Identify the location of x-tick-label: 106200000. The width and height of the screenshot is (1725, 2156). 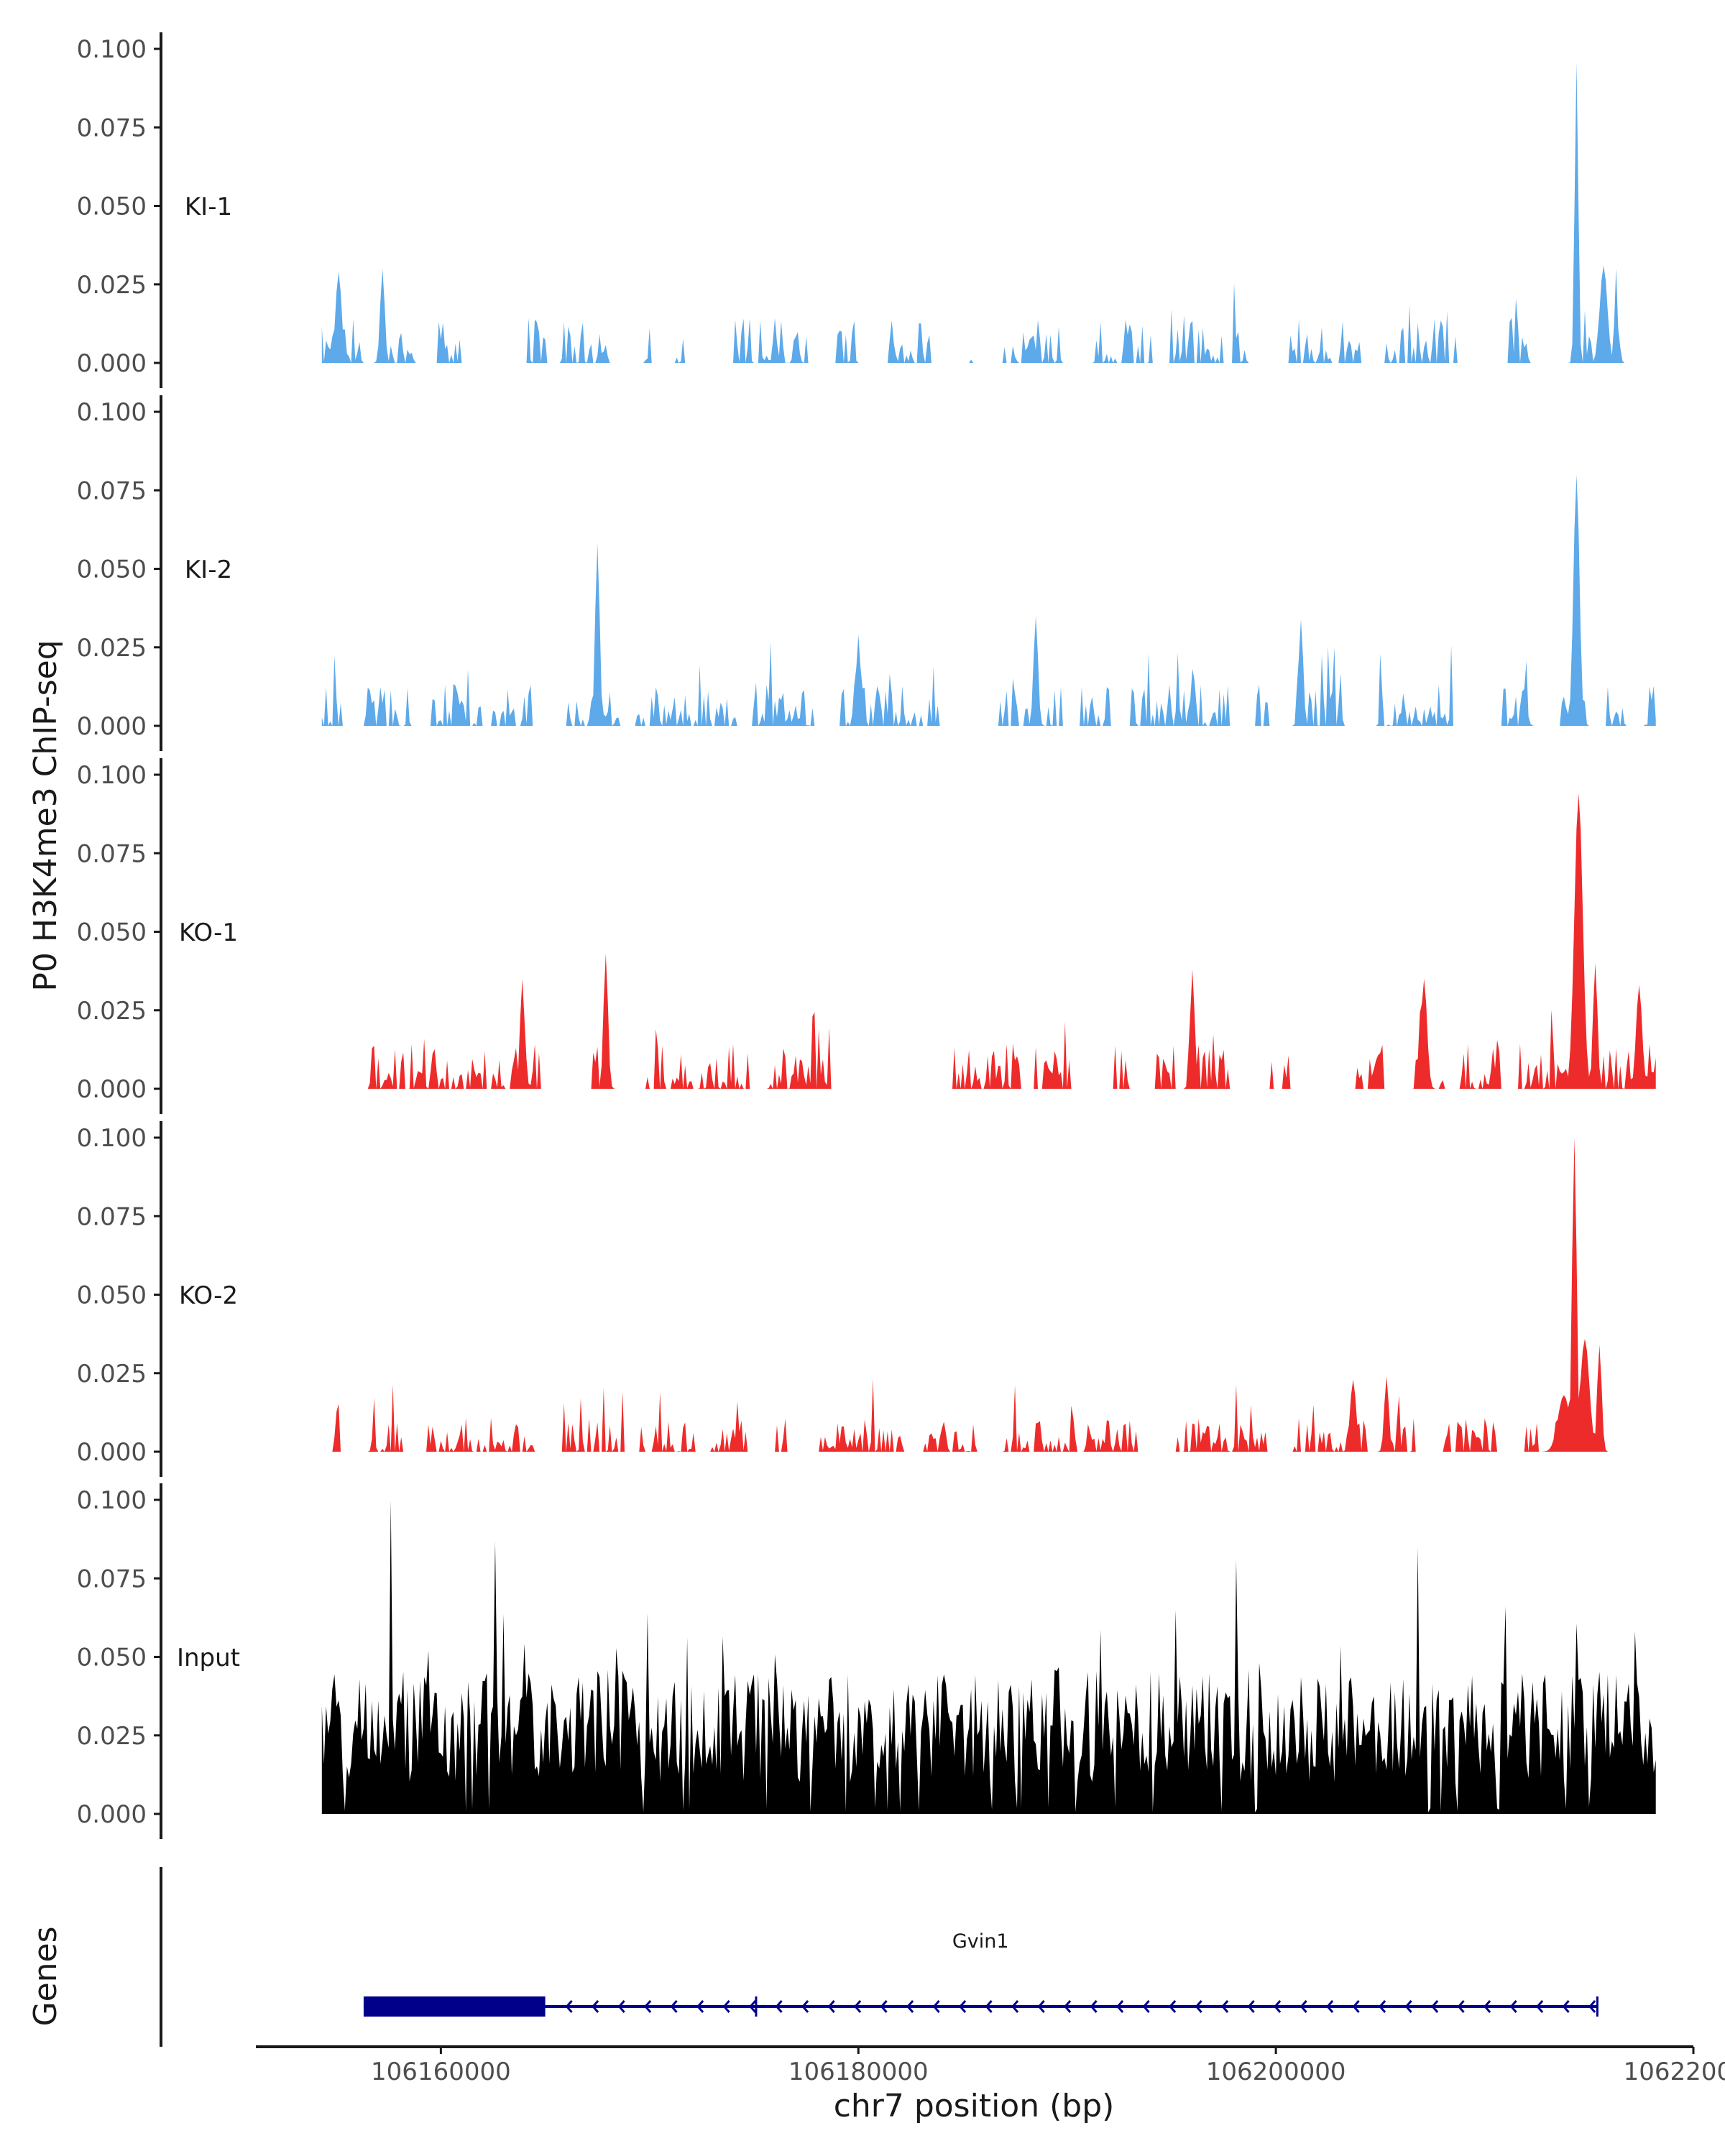
(1276, 2072).